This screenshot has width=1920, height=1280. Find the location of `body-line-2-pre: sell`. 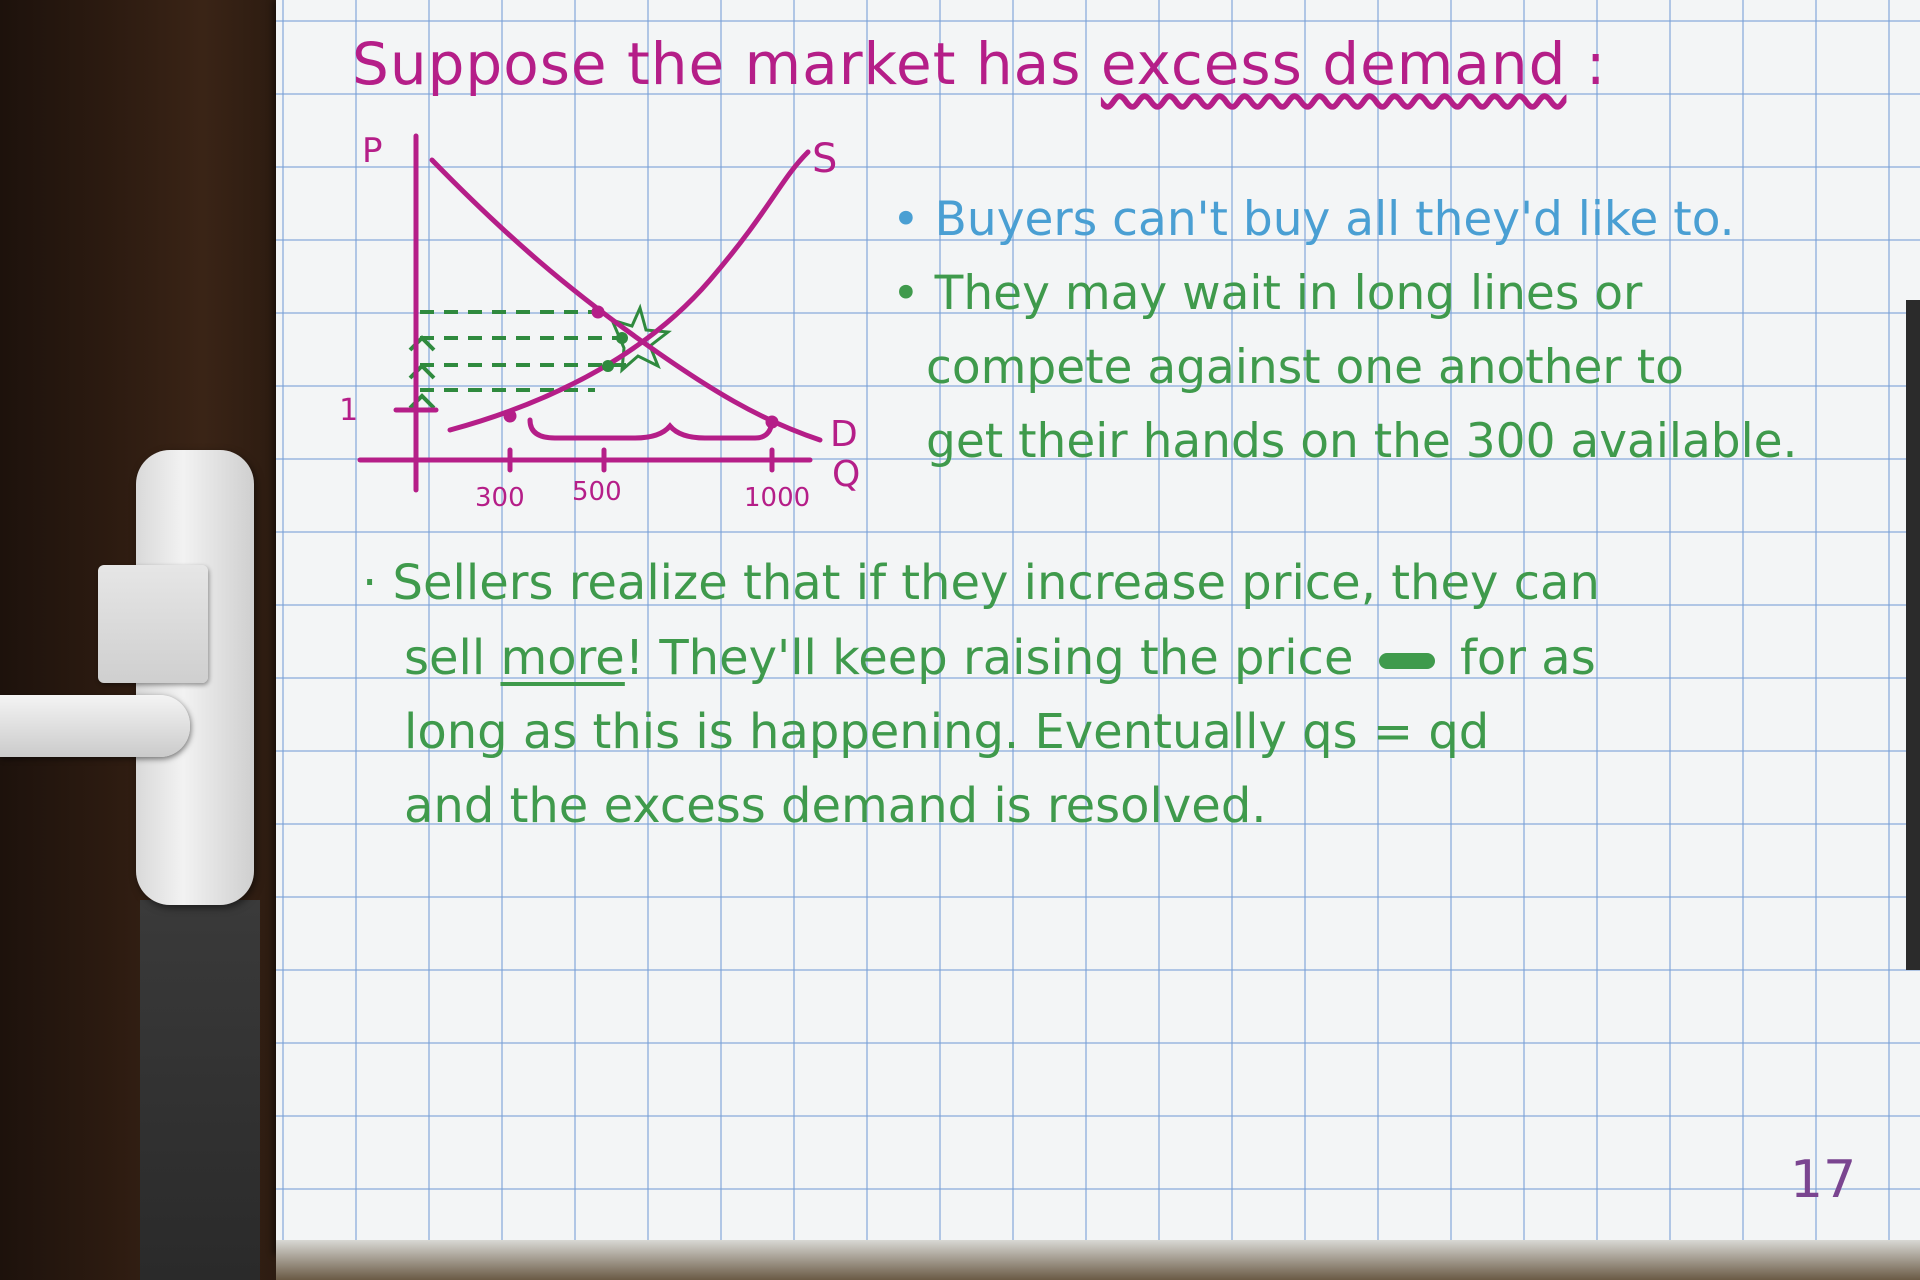

body-line-2-pre: sell is located at coordinates (445, 658).